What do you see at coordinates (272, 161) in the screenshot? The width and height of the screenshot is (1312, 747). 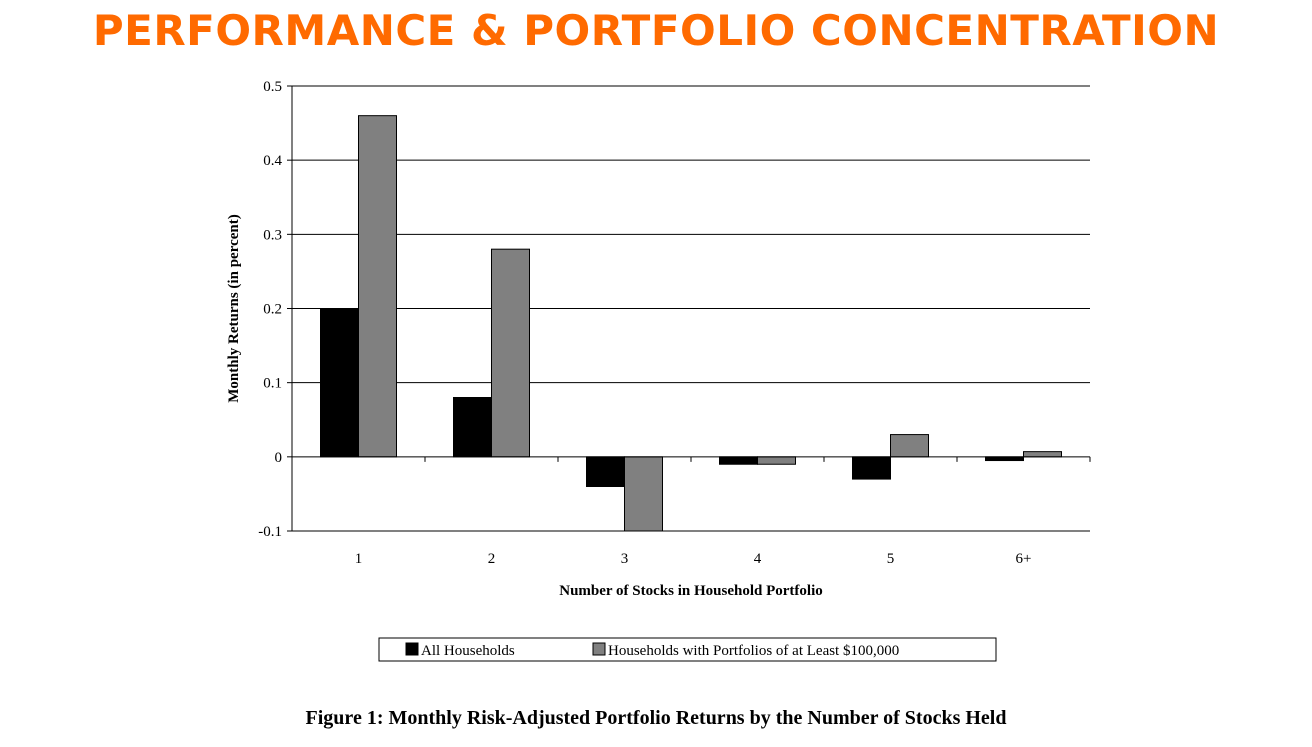 I see `y-tick-label: 0.4` at bounding box center [272, 161].